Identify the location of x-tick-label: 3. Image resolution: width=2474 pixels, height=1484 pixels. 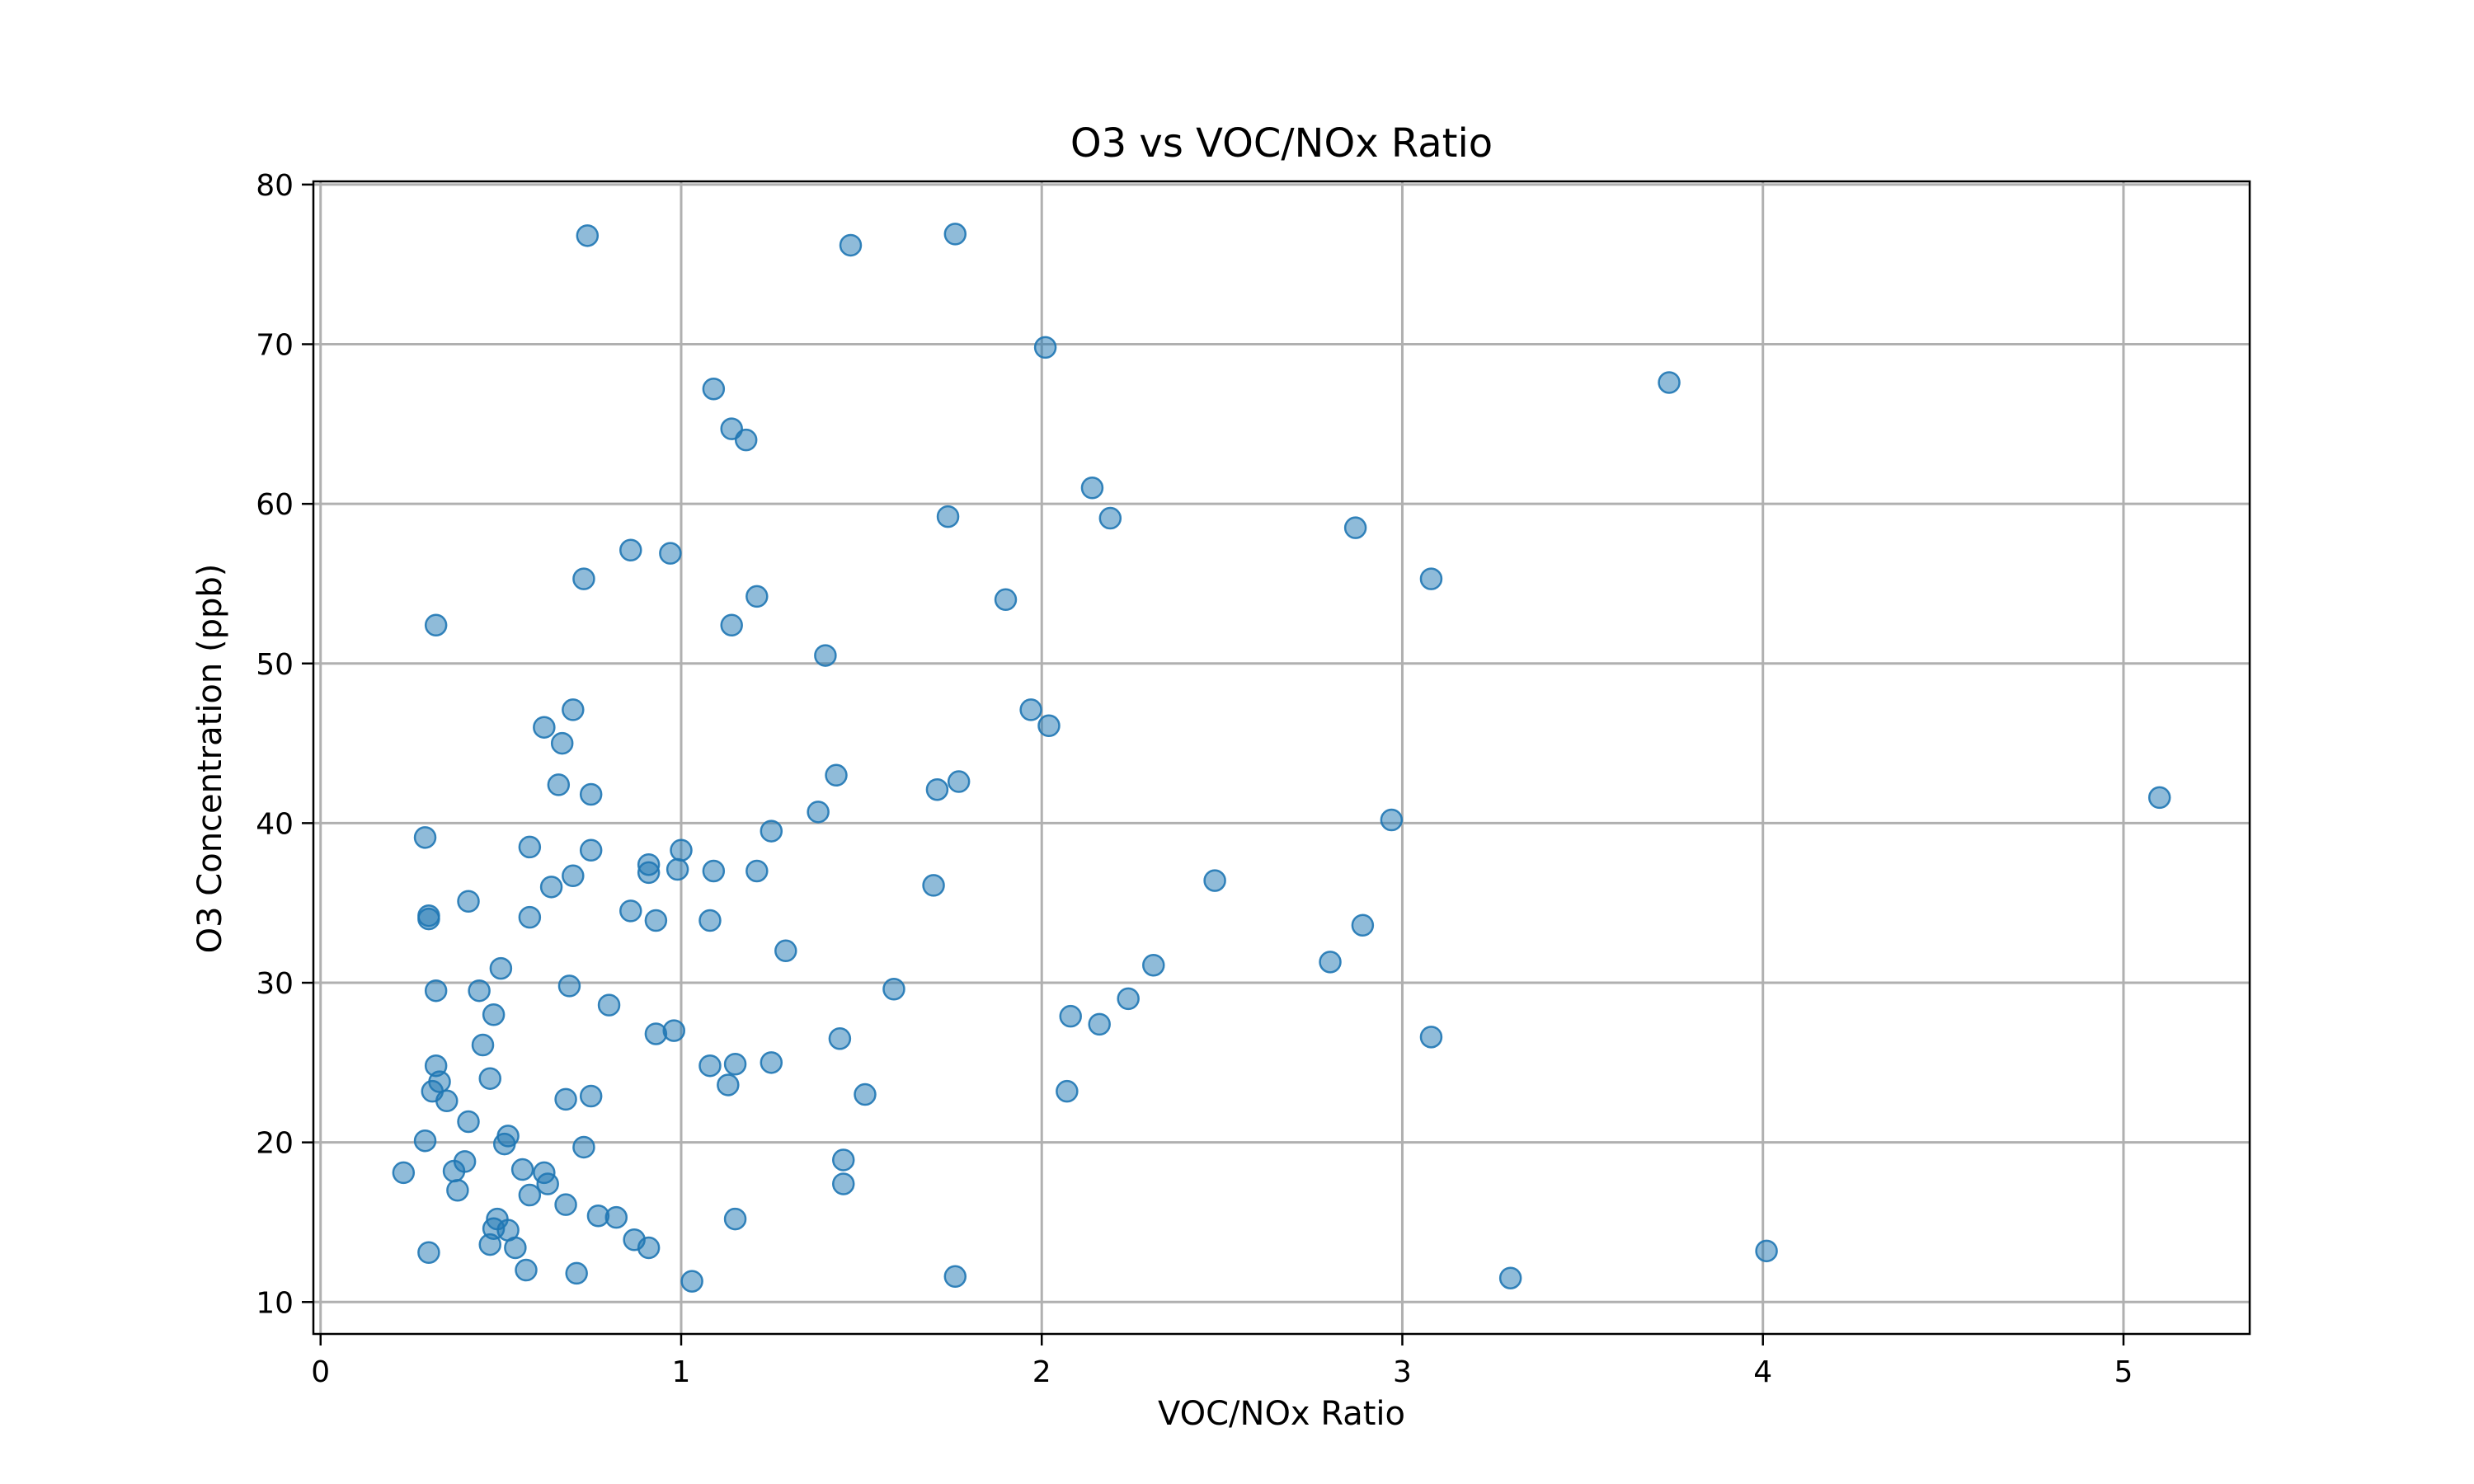
(1402, 1372).